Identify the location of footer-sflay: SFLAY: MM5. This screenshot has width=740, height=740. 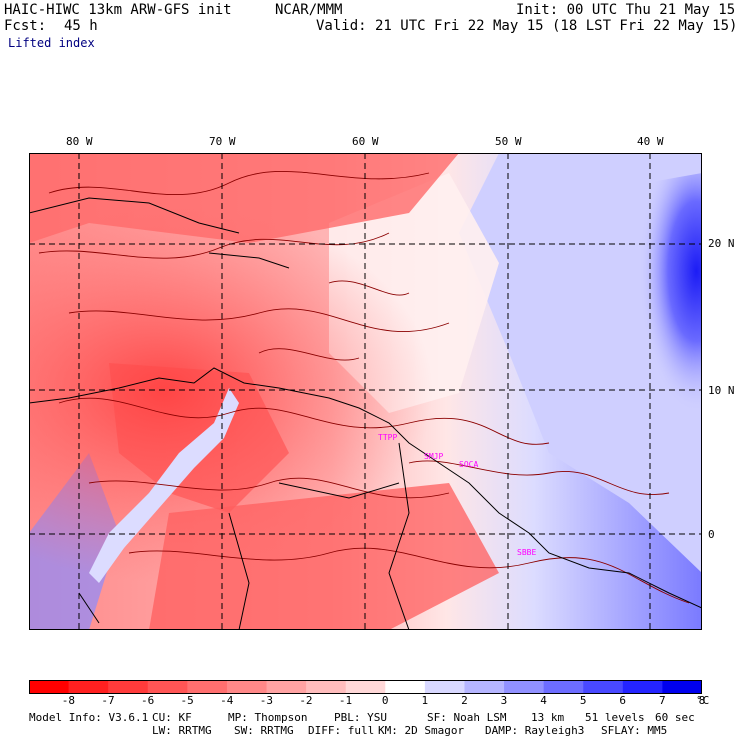
(634, 730).